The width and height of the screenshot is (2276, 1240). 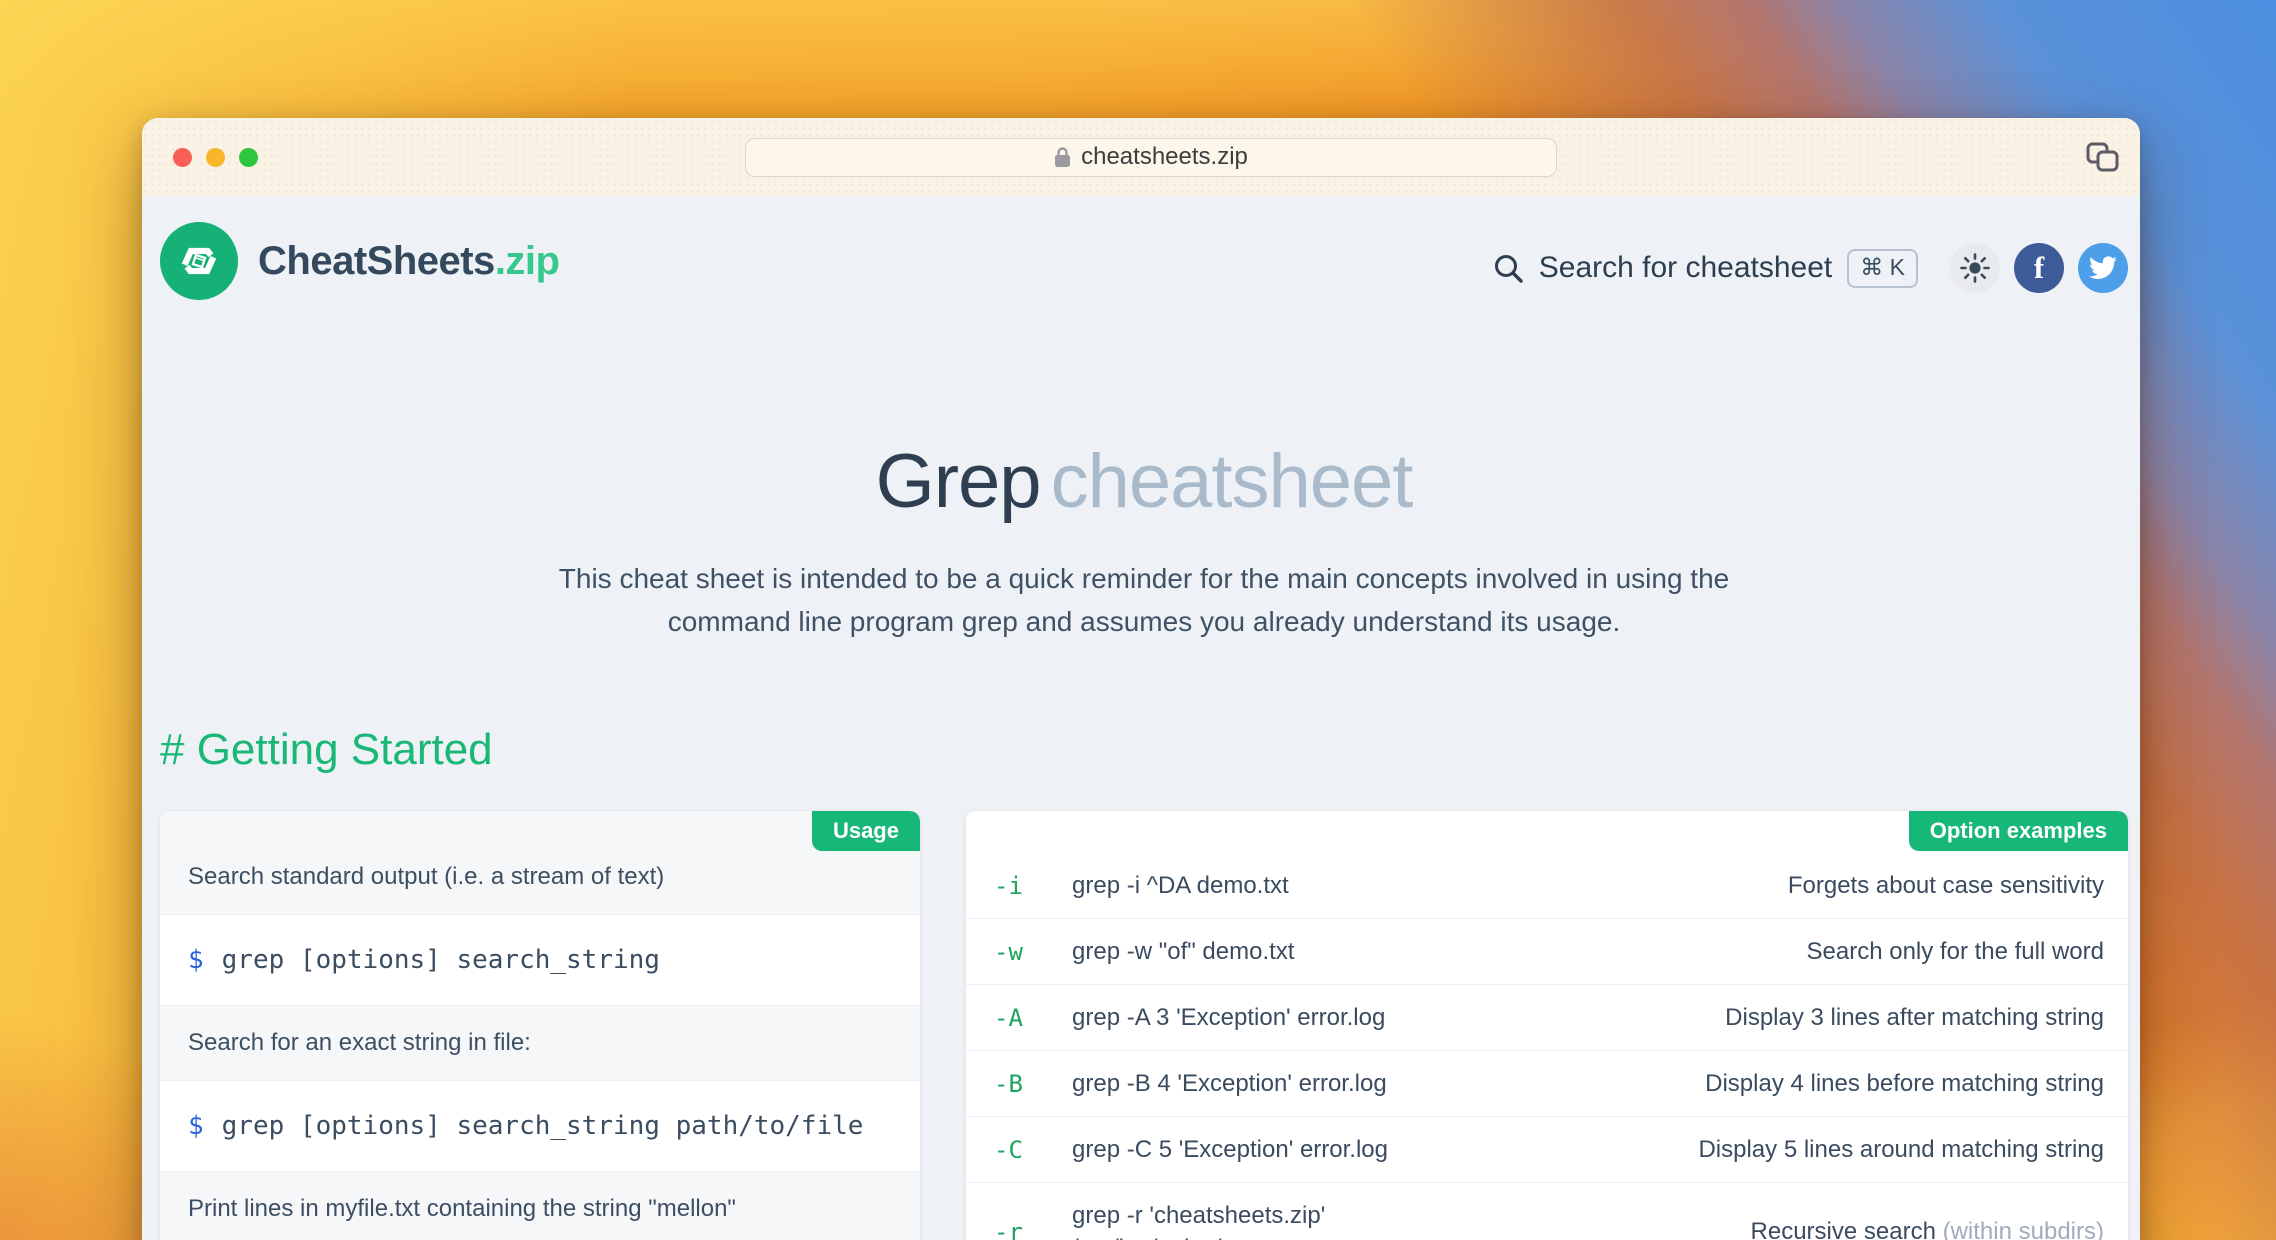 I want to click on facebook-link: f, so click(x=2039, y=268).